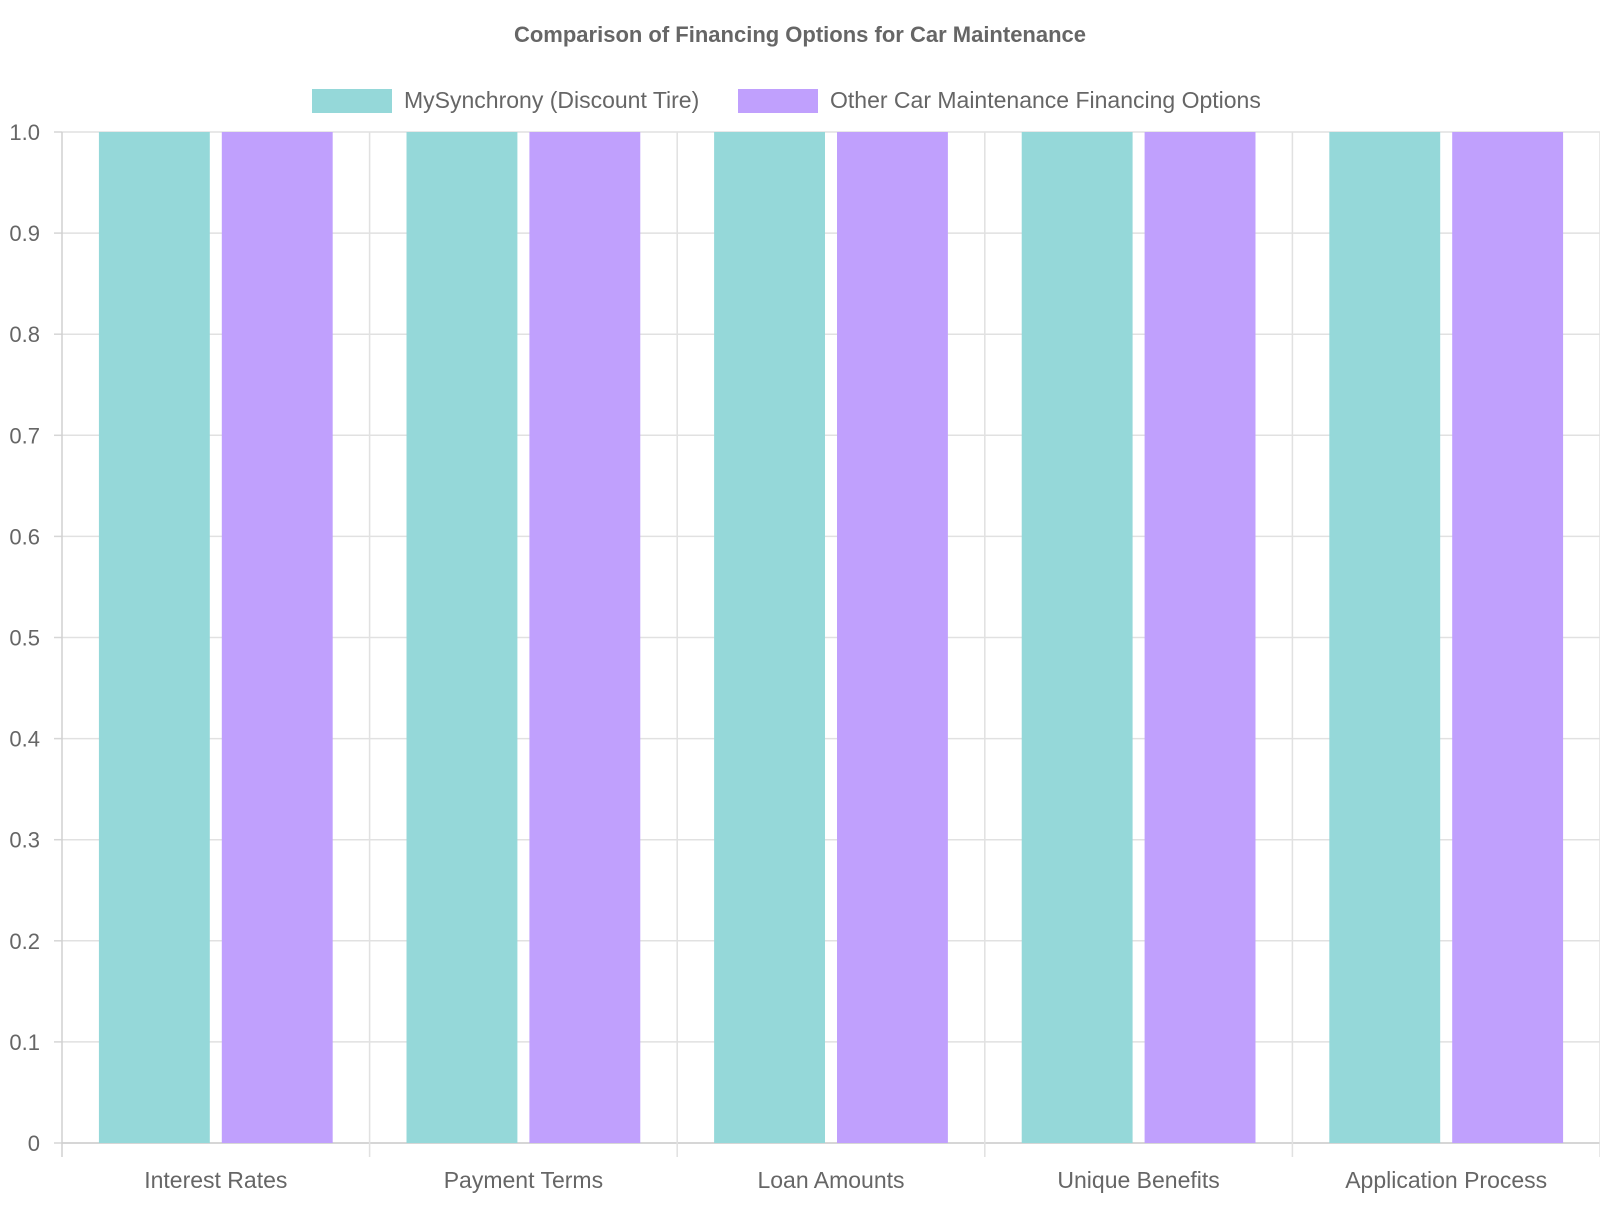  I want to click on x-tick-label: Payment Terms, so click(523, 1180).